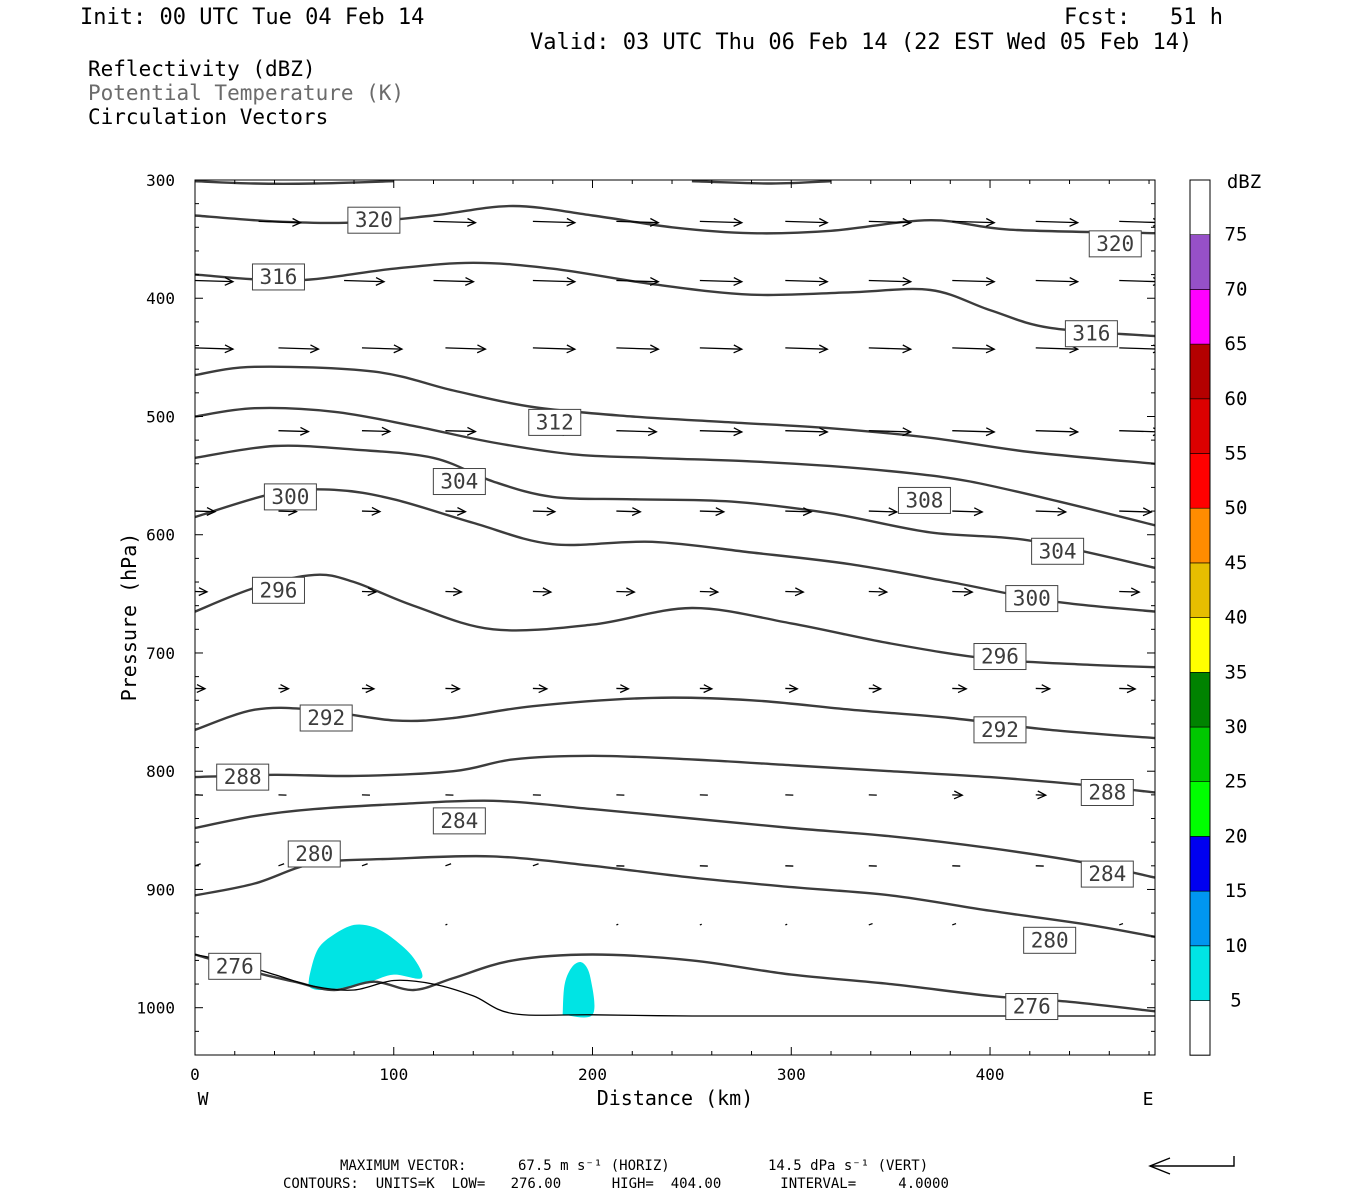  What do you see at coordinates (555, 422) in the screenshot?
I see `contour-label-312: 312` at bounding box center [555, 422].